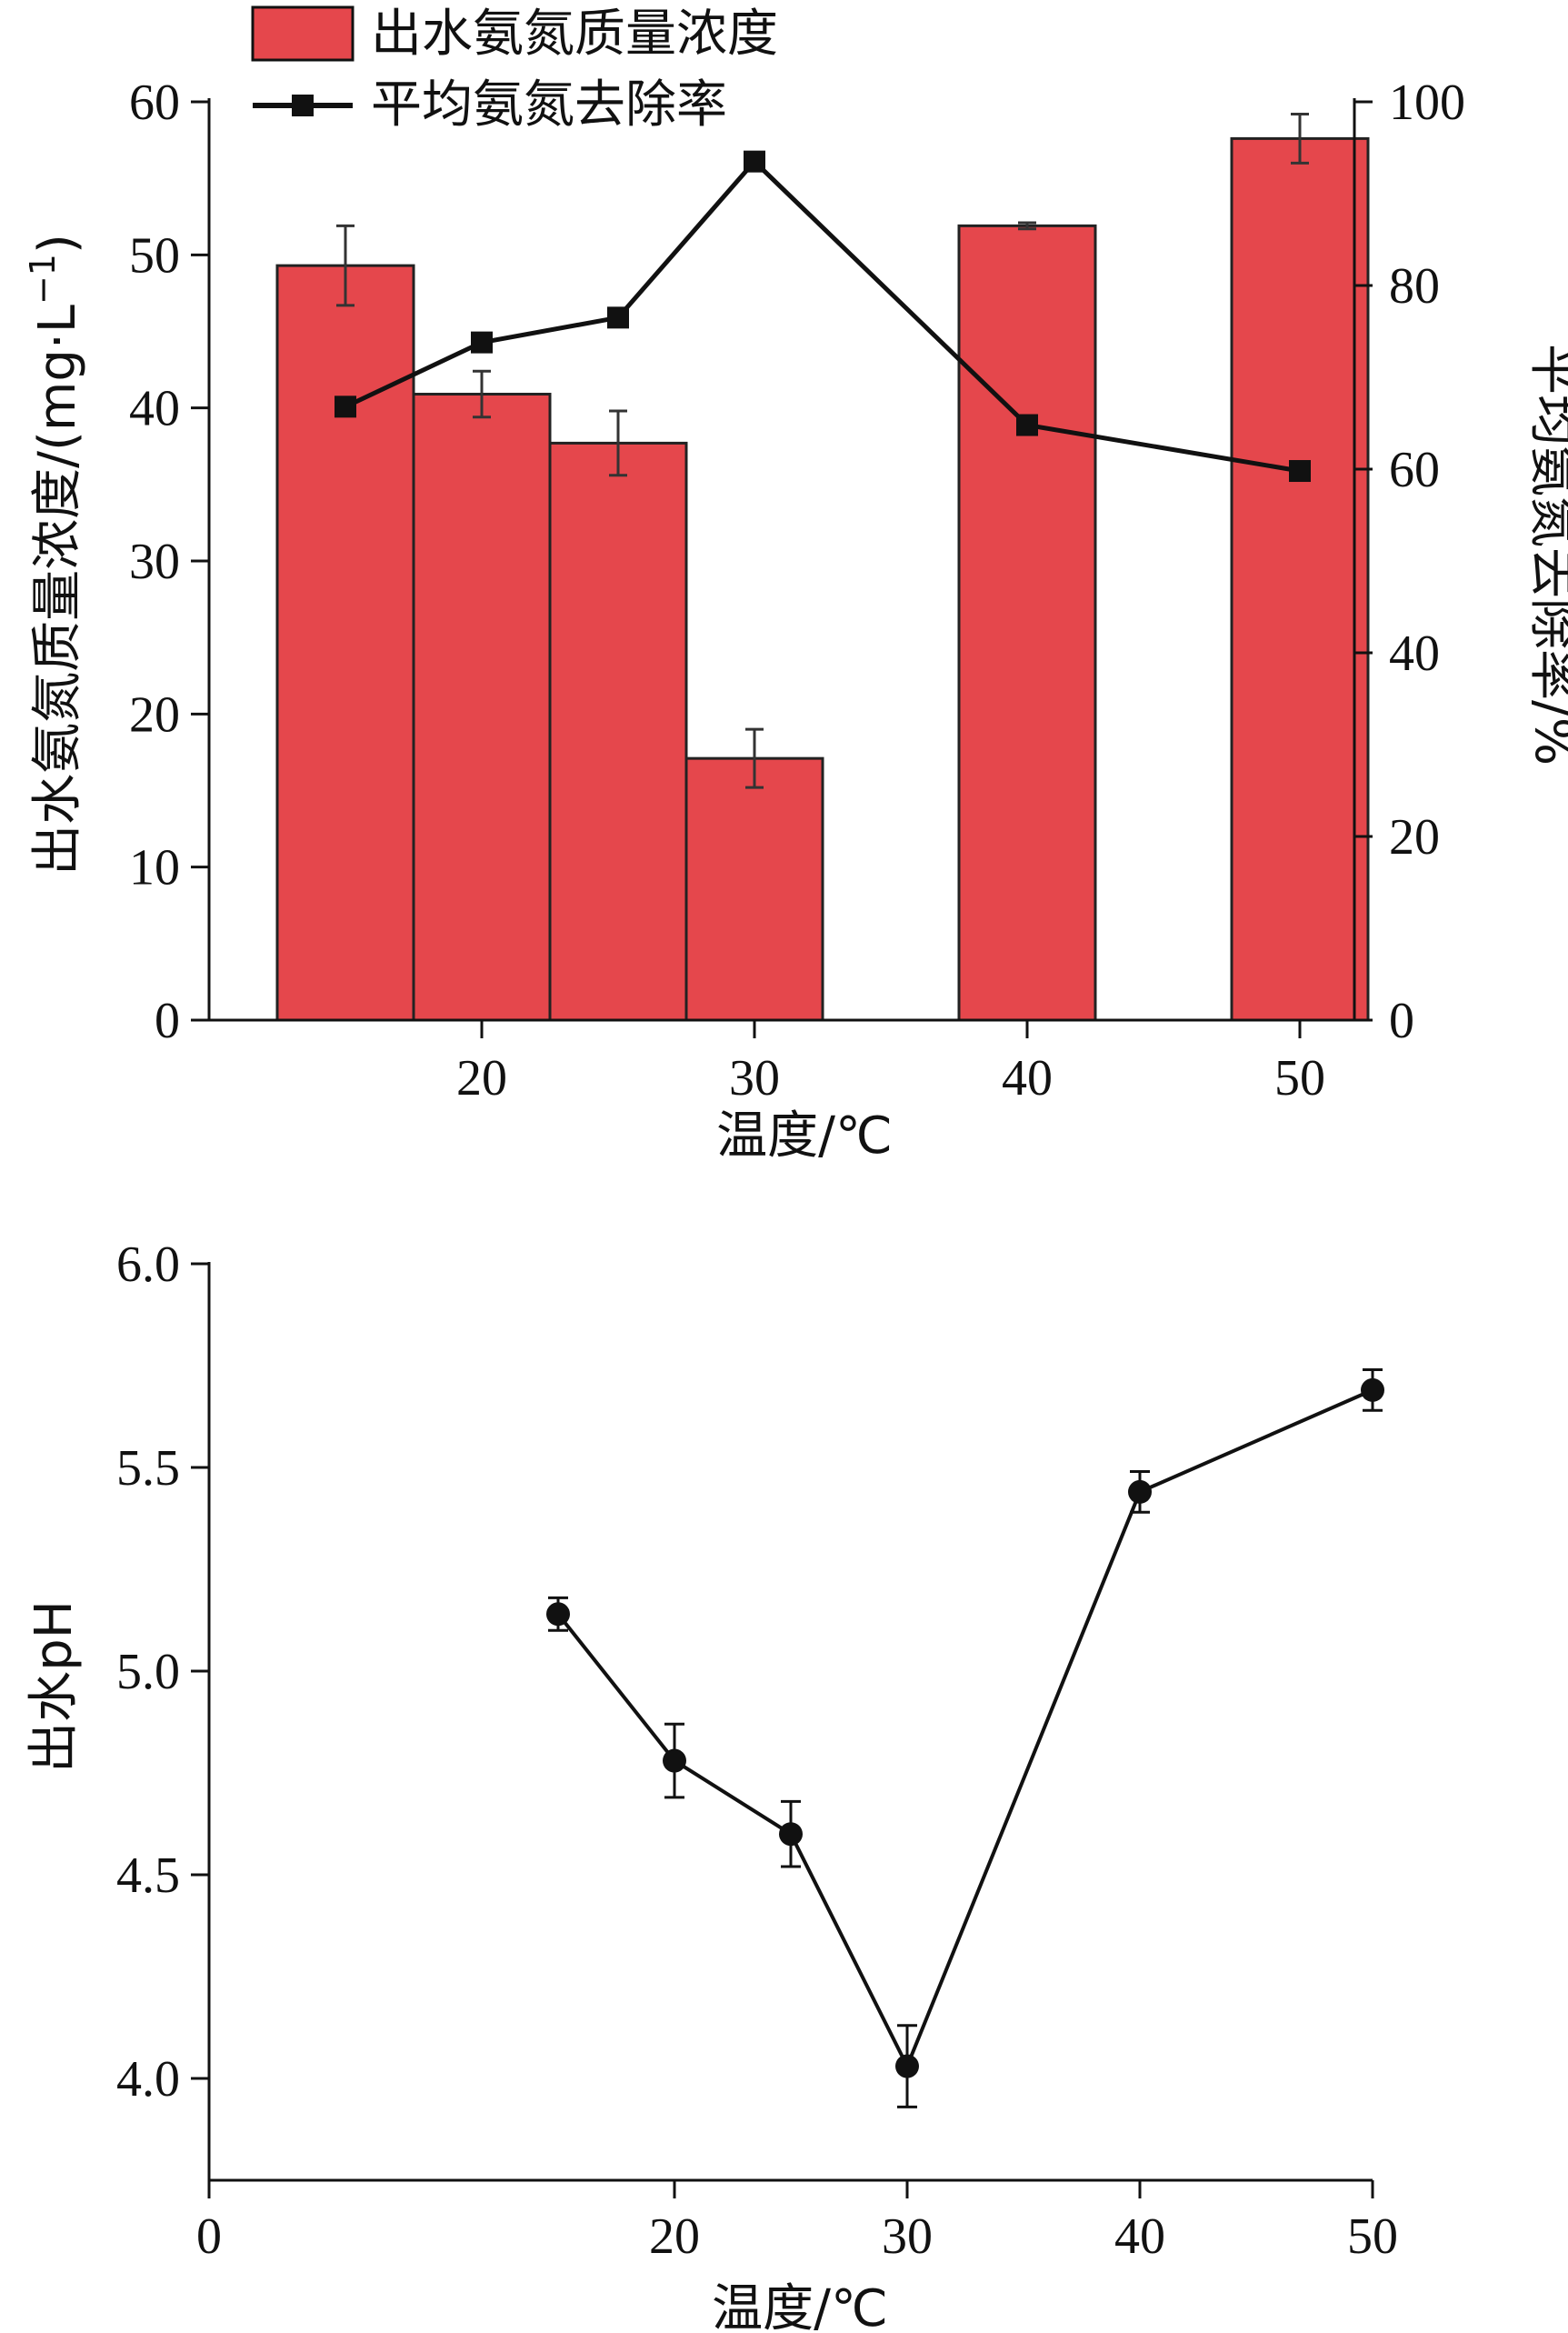 This screenshot has width=1568, height=2333. Describe the element at coordinates (154, 103) in the screenshot. I see `top-left-y-tick-label-6: 60` at that location.